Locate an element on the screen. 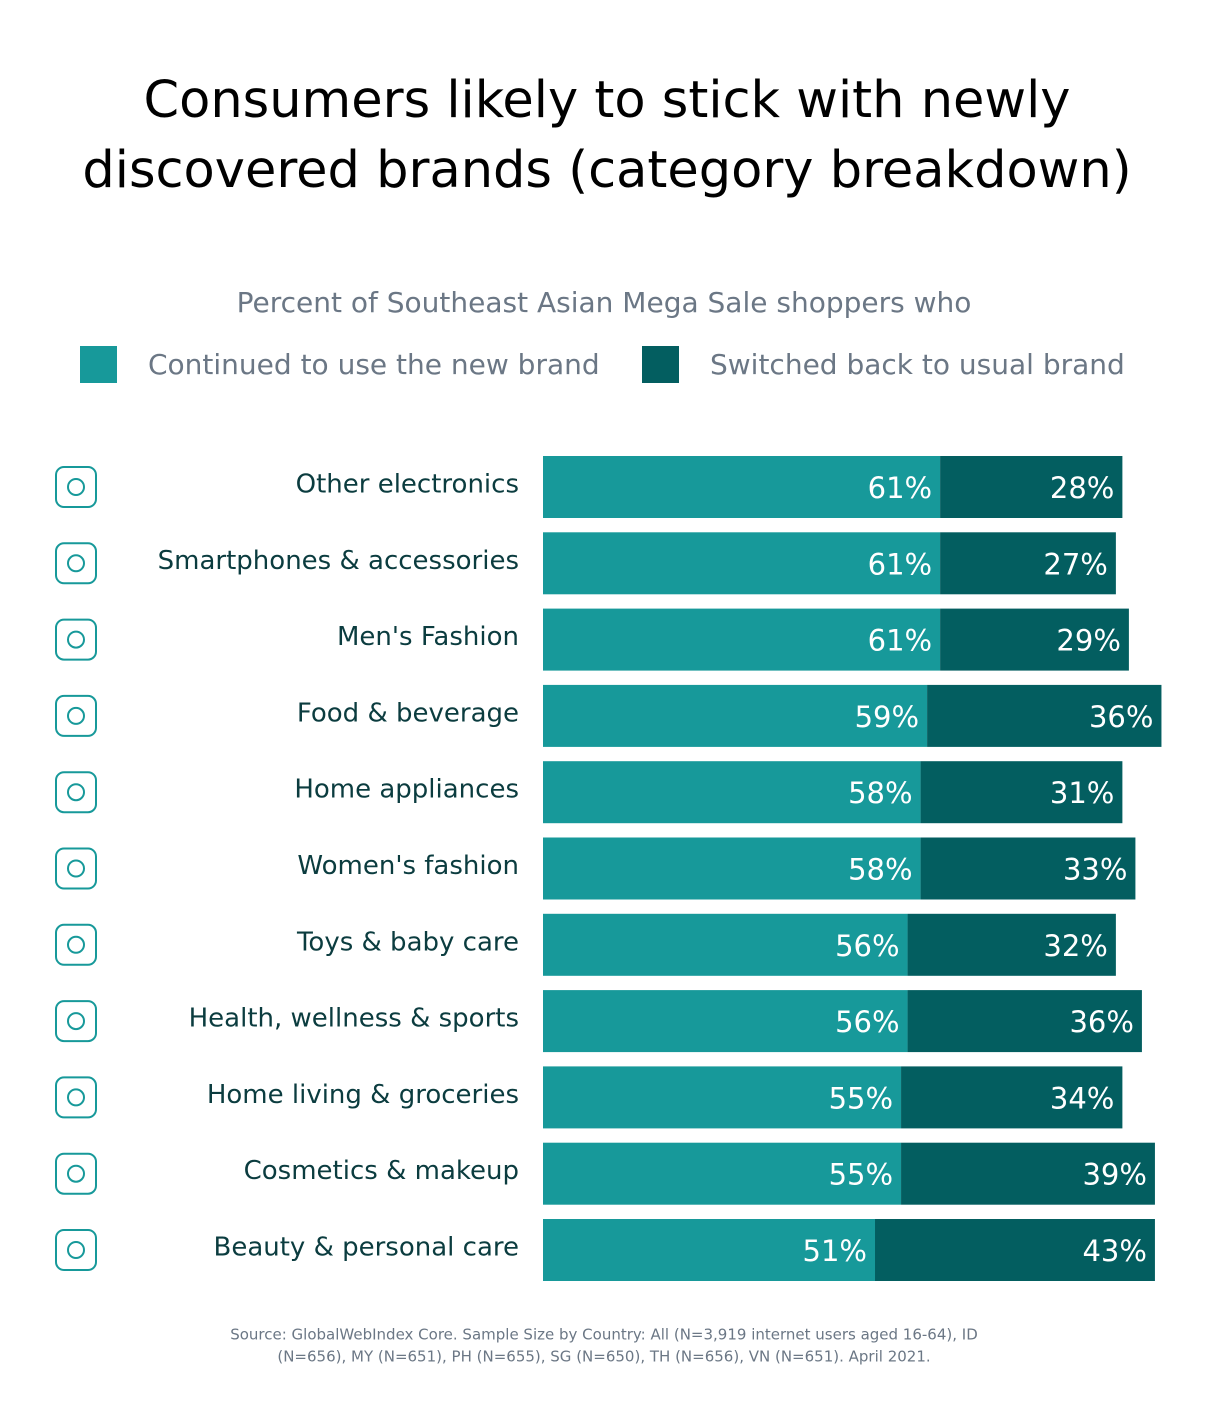  category-label: Other electronics is located at coordinates (407, 485).